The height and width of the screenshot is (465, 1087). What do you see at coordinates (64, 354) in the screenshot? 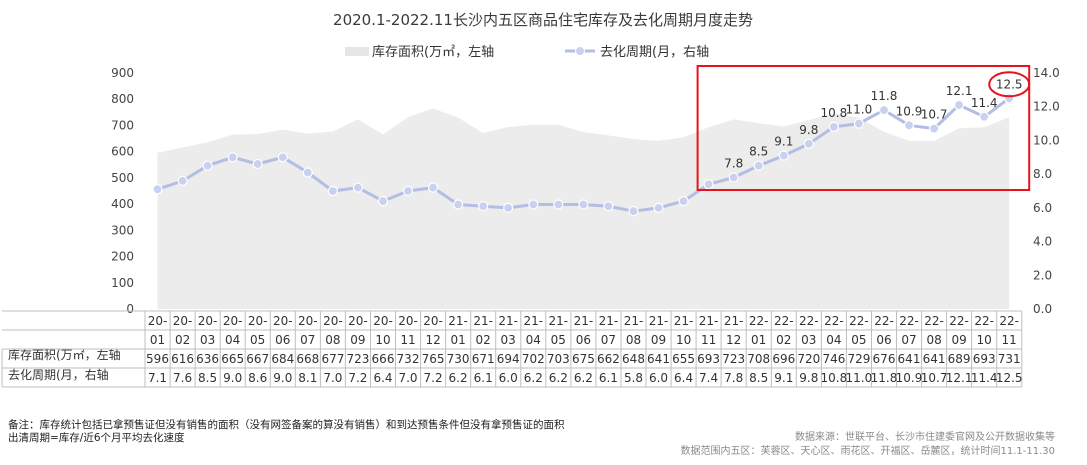
I see `table-row1-label: 库存面积(万㎡，左轴` at bounding box center [64, 354].